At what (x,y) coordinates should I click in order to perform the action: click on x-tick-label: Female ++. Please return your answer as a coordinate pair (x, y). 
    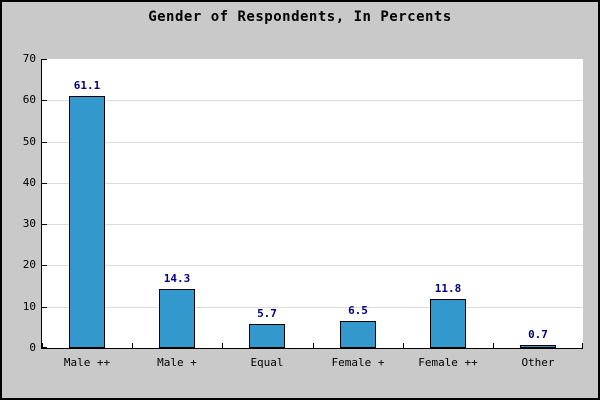
    Looking at the image, I should click on (448, 362).